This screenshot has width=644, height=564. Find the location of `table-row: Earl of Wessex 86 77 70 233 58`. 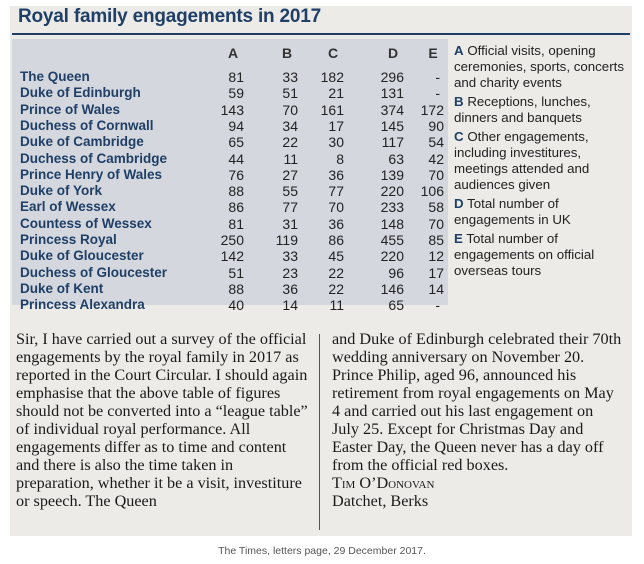

table-row: Earl of Wessex 86 77 70 233 58 is located at coordinates (230, 207).